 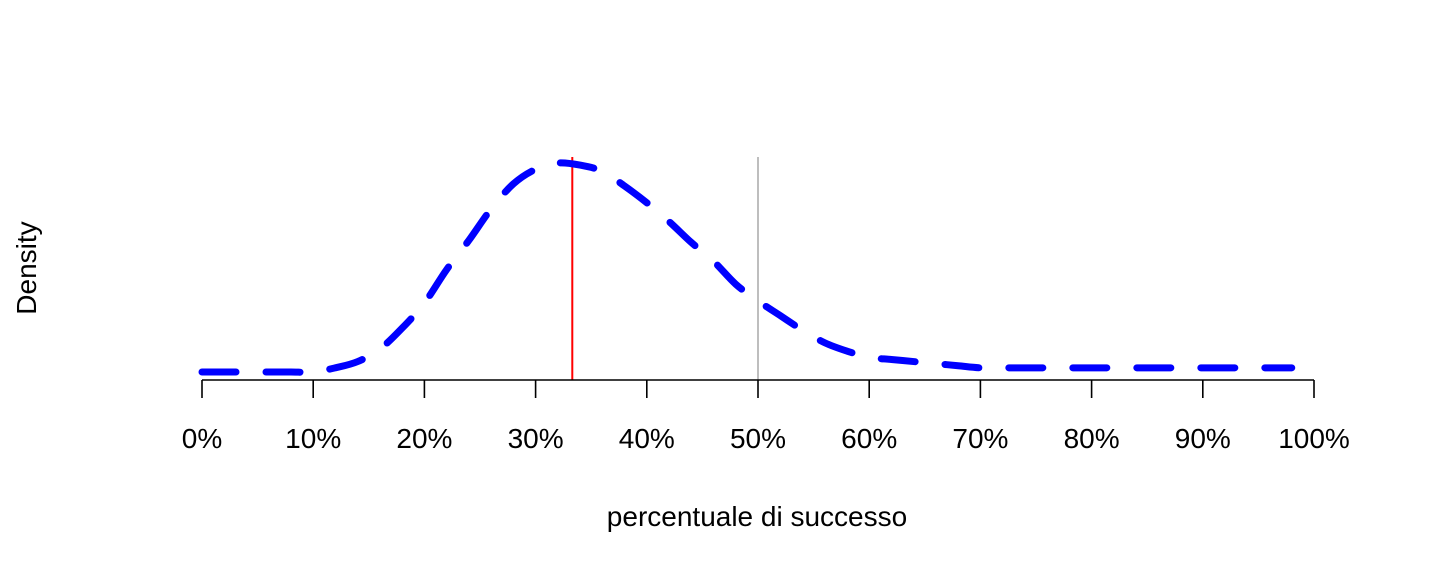 What do you see at coordinates (766, 416) in the screenshot?
I see `x-axis: 0% 10% 20% 30% 40% 50% 60% 70% 80% 90% 100%` at bounding box center [766, 416].